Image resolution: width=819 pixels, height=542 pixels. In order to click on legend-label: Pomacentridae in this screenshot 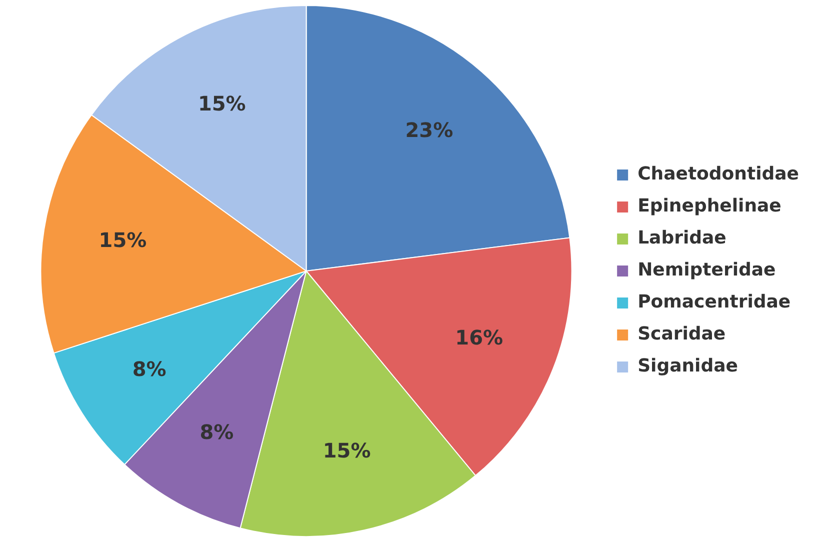, I will do `click(714, 302)`.